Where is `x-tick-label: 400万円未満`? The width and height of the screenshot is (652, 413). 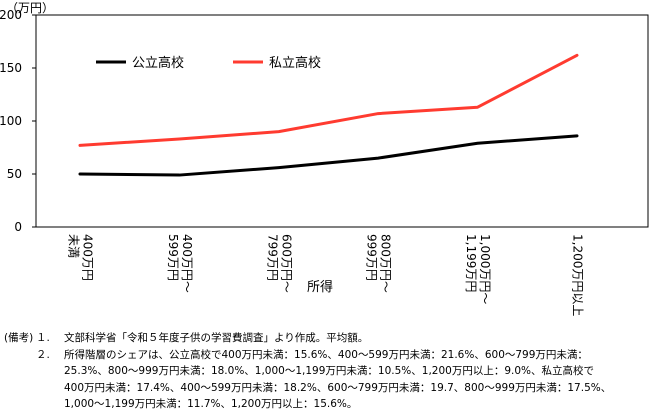
x-tick-label: 400万円未満 is located at coordinates (81, 257).